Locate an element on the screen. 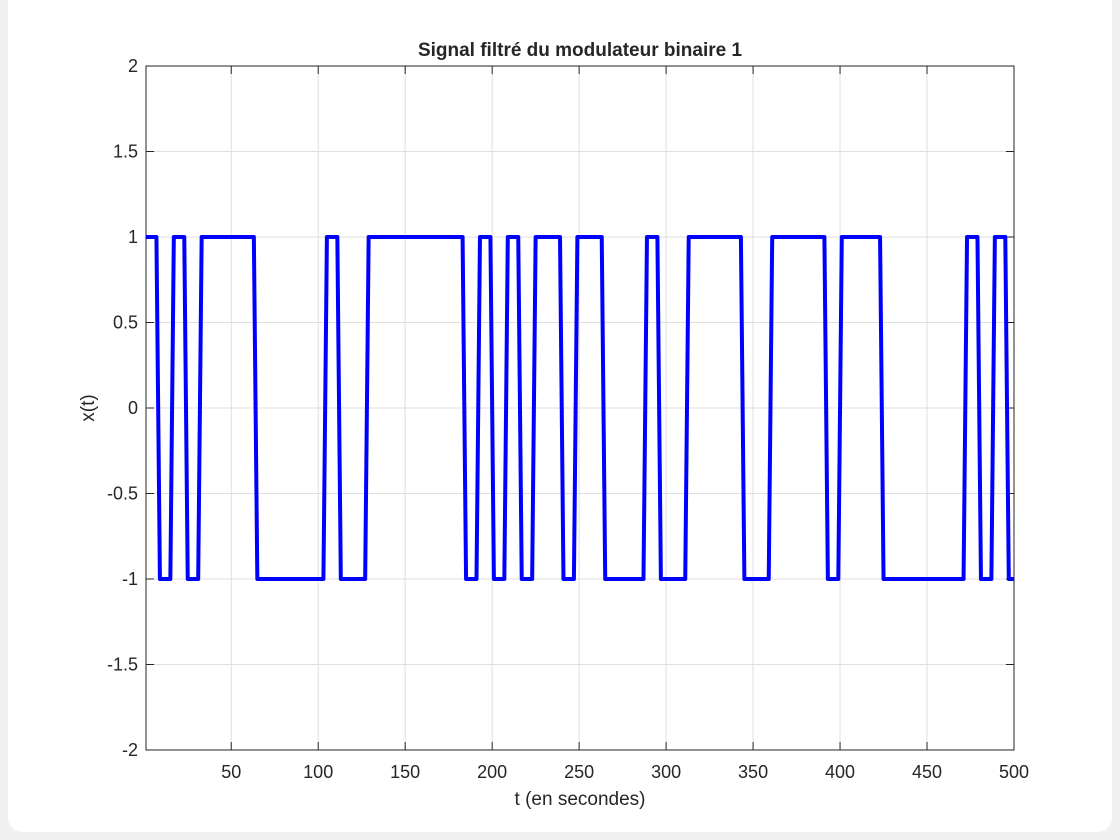  y-tick-label: -2 is located at coordinates (130, 750).